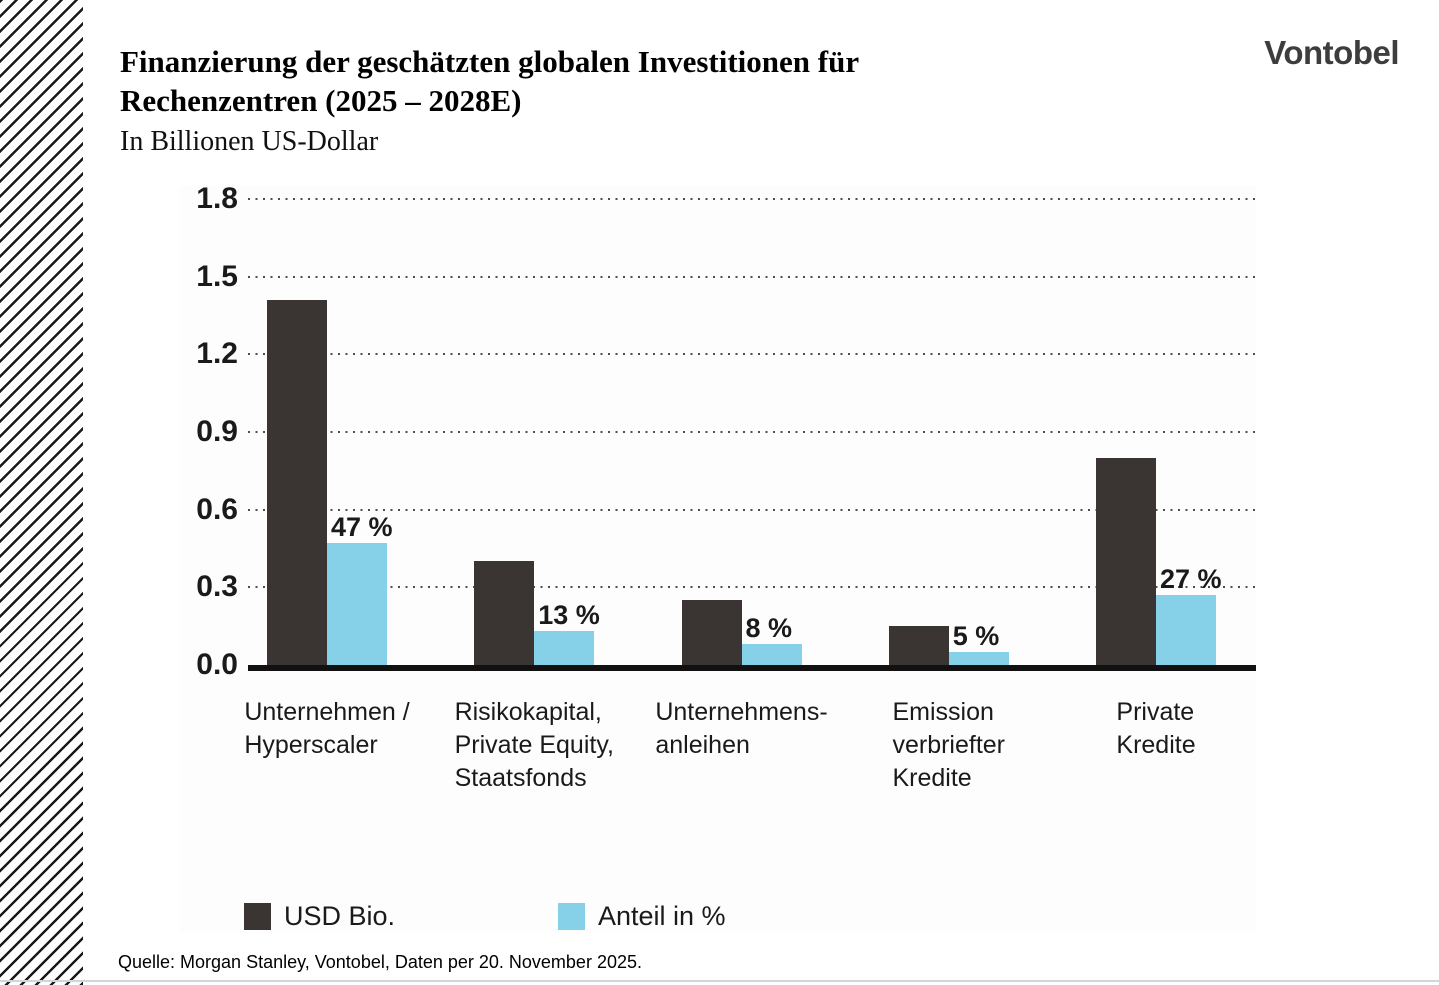  Describe the element at coordinates (362, 527) in the screenshot. I see `percent-label-unternehmen-hyperscaler: 47 %` at that location.